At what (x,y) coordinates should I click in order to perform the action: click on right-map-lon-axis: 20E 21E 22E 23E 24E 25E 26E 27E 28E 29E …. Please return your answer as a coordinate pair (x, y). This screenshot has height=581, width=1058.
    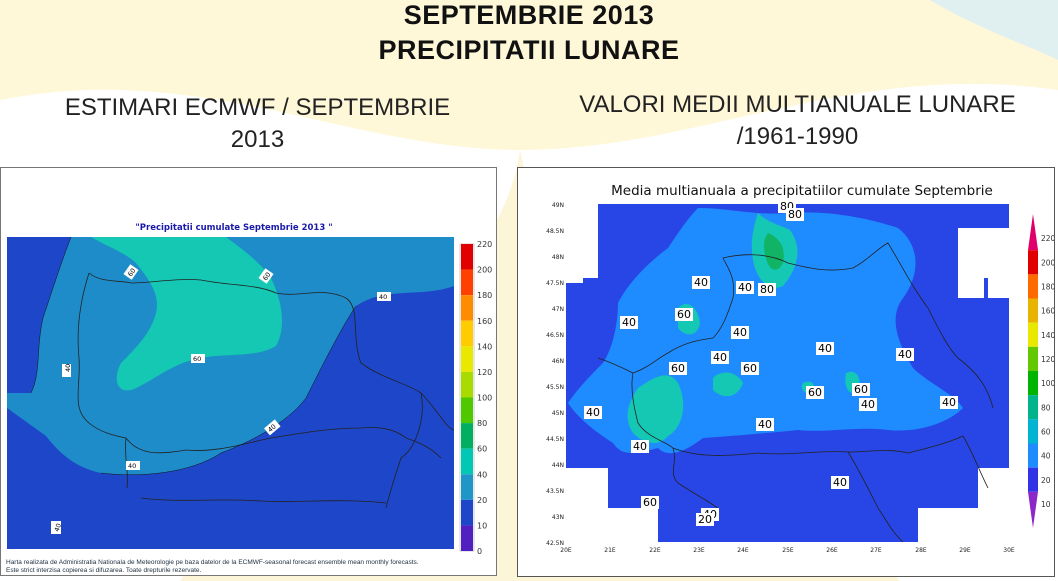
    Looking at the image, I should click on (787, 550).